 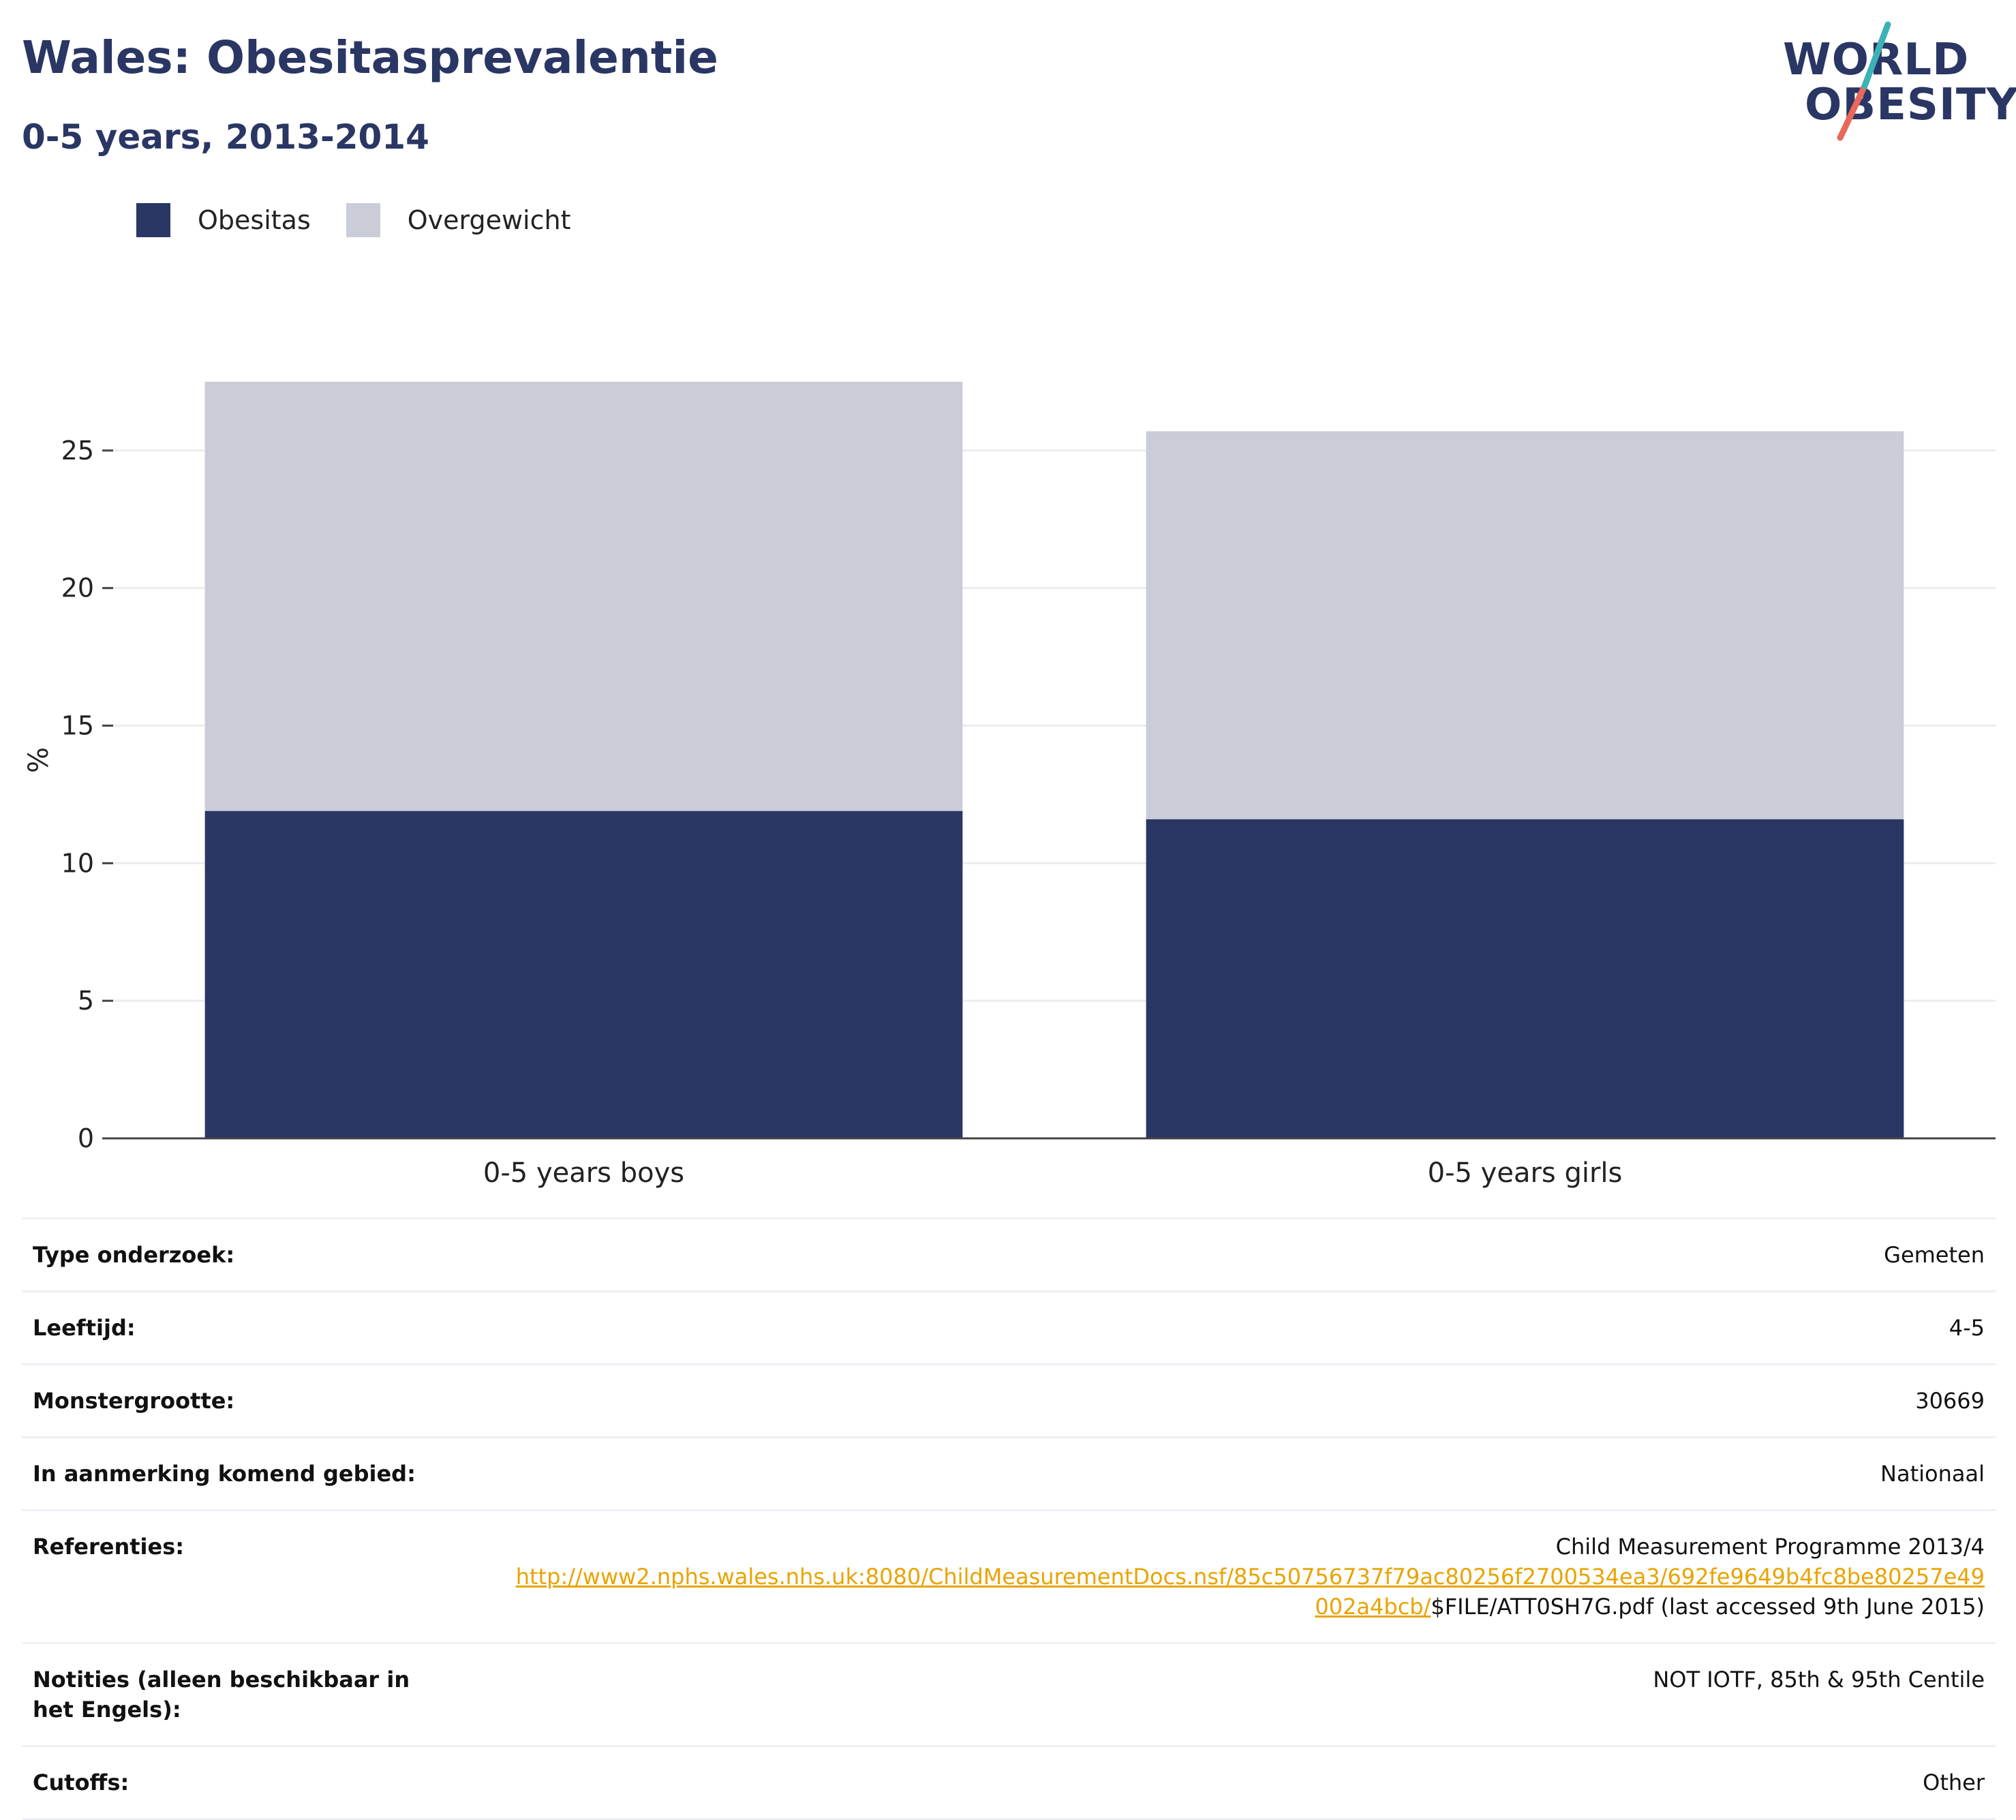 I want to click on legend-item-obesitas: Obesitas, so click(x=223, y=220).